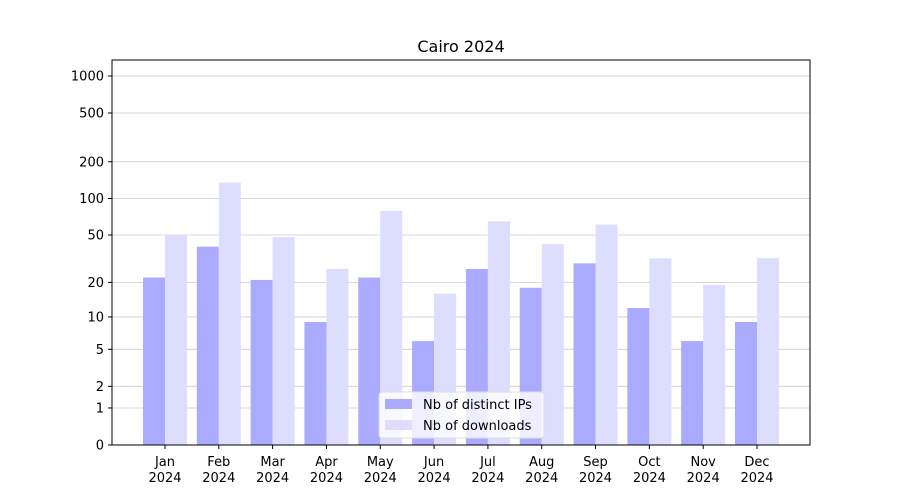 The height and width of the screenshot is (504, 900). What do you see at coordinates (460, 46) in the screenshot?
I see `chart-title: Cairo 2024` at bounding box center [460, 46].